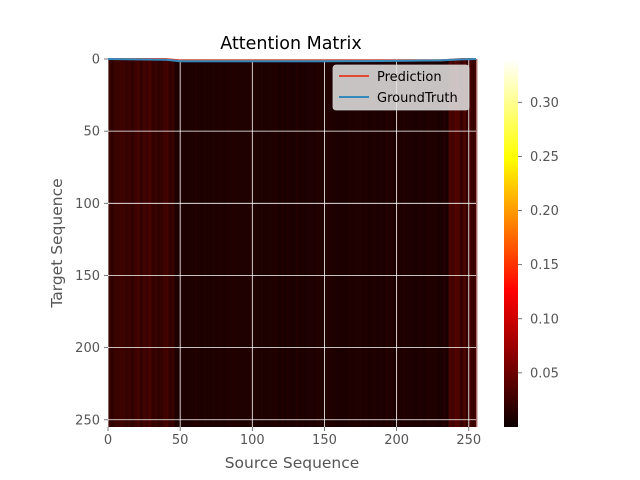 Image resolution: width=640 pixels, height=480 pixels. What do you see at coordinates (409, 77) in the screenshot?
I see `legend-label-prediction: Prediction` at bounding box center [409, 77].